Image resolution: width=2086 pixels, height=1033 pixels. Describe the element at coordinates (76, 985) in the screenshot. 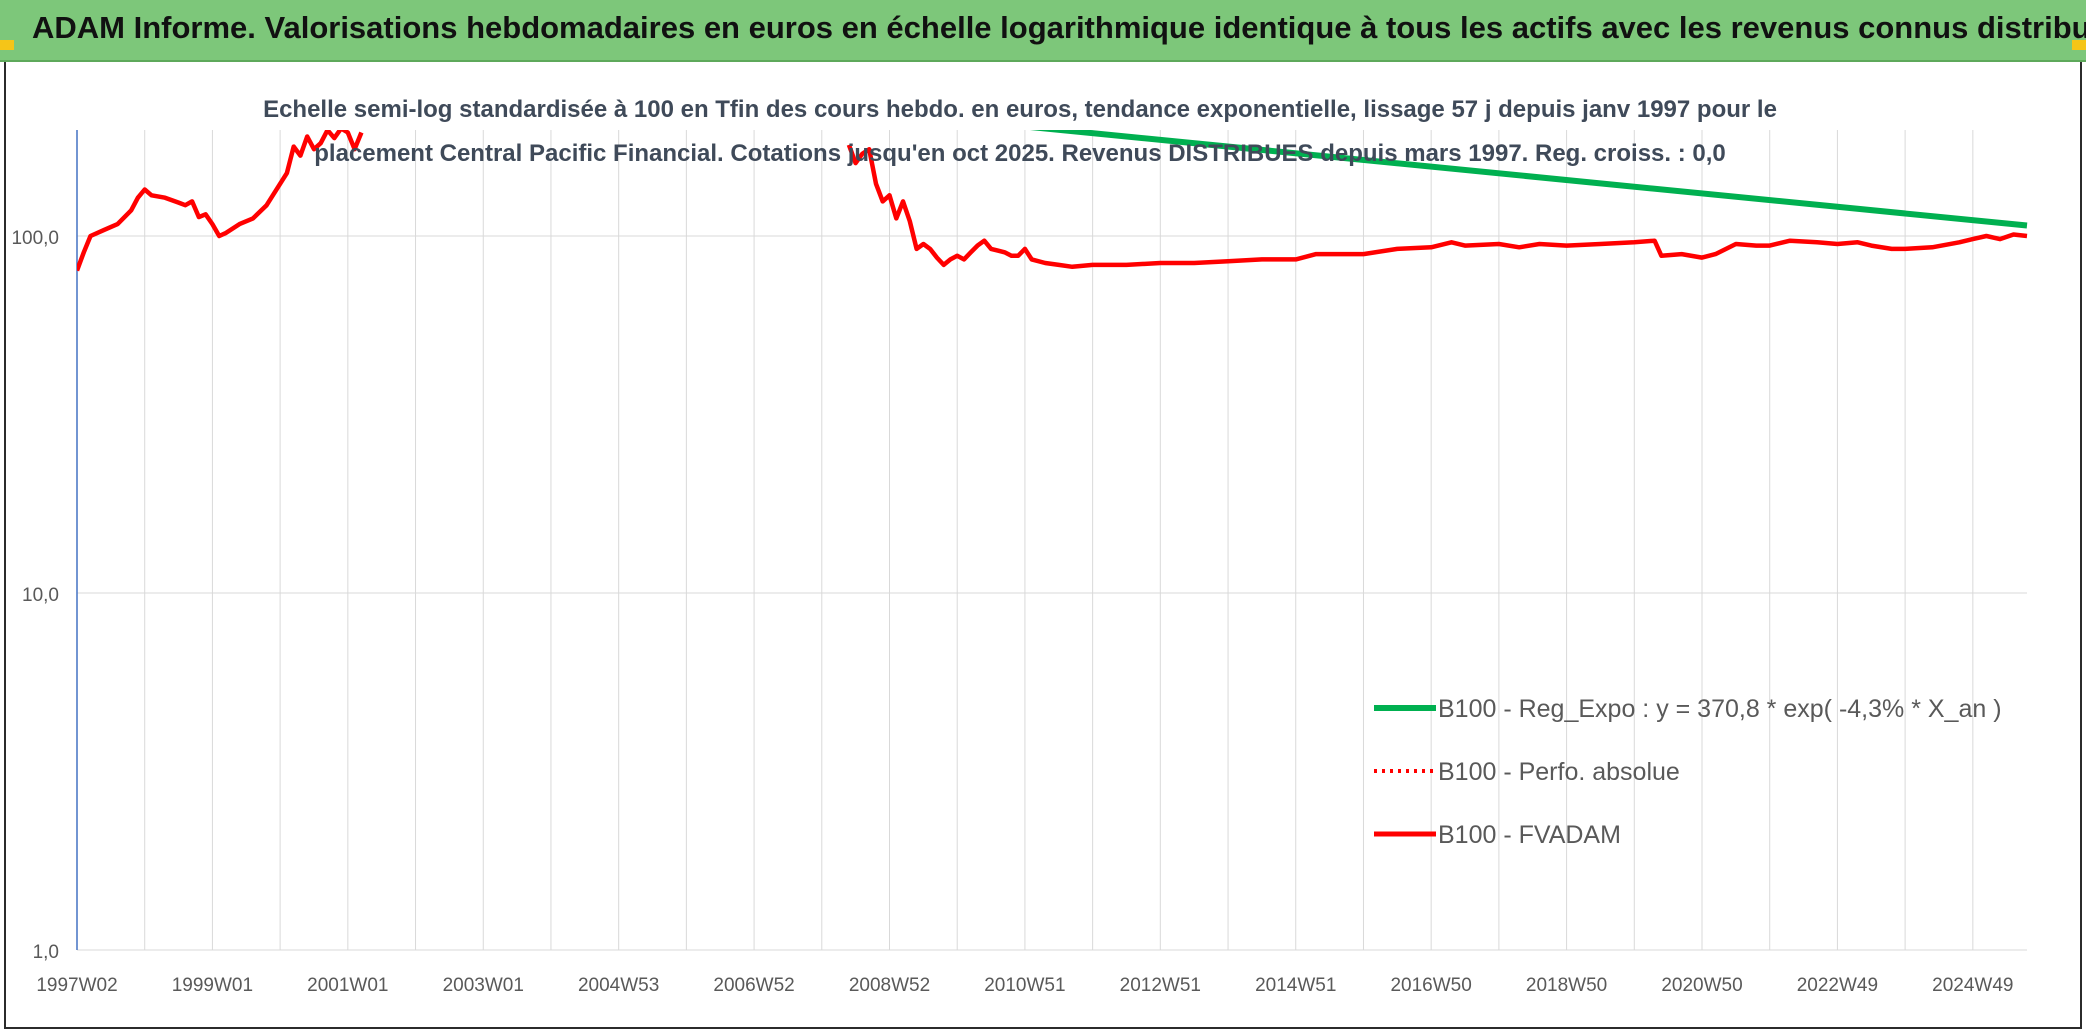

I see `x-tick-label: 1997W02` at that location.